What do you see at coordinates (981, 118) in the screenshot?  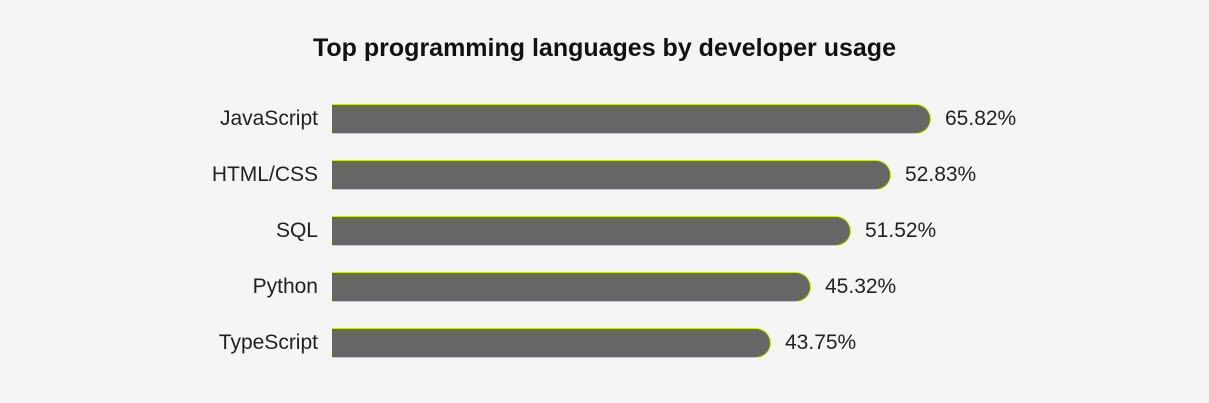 I see `value-label: 65.82%` at bounding box center [981, 118].